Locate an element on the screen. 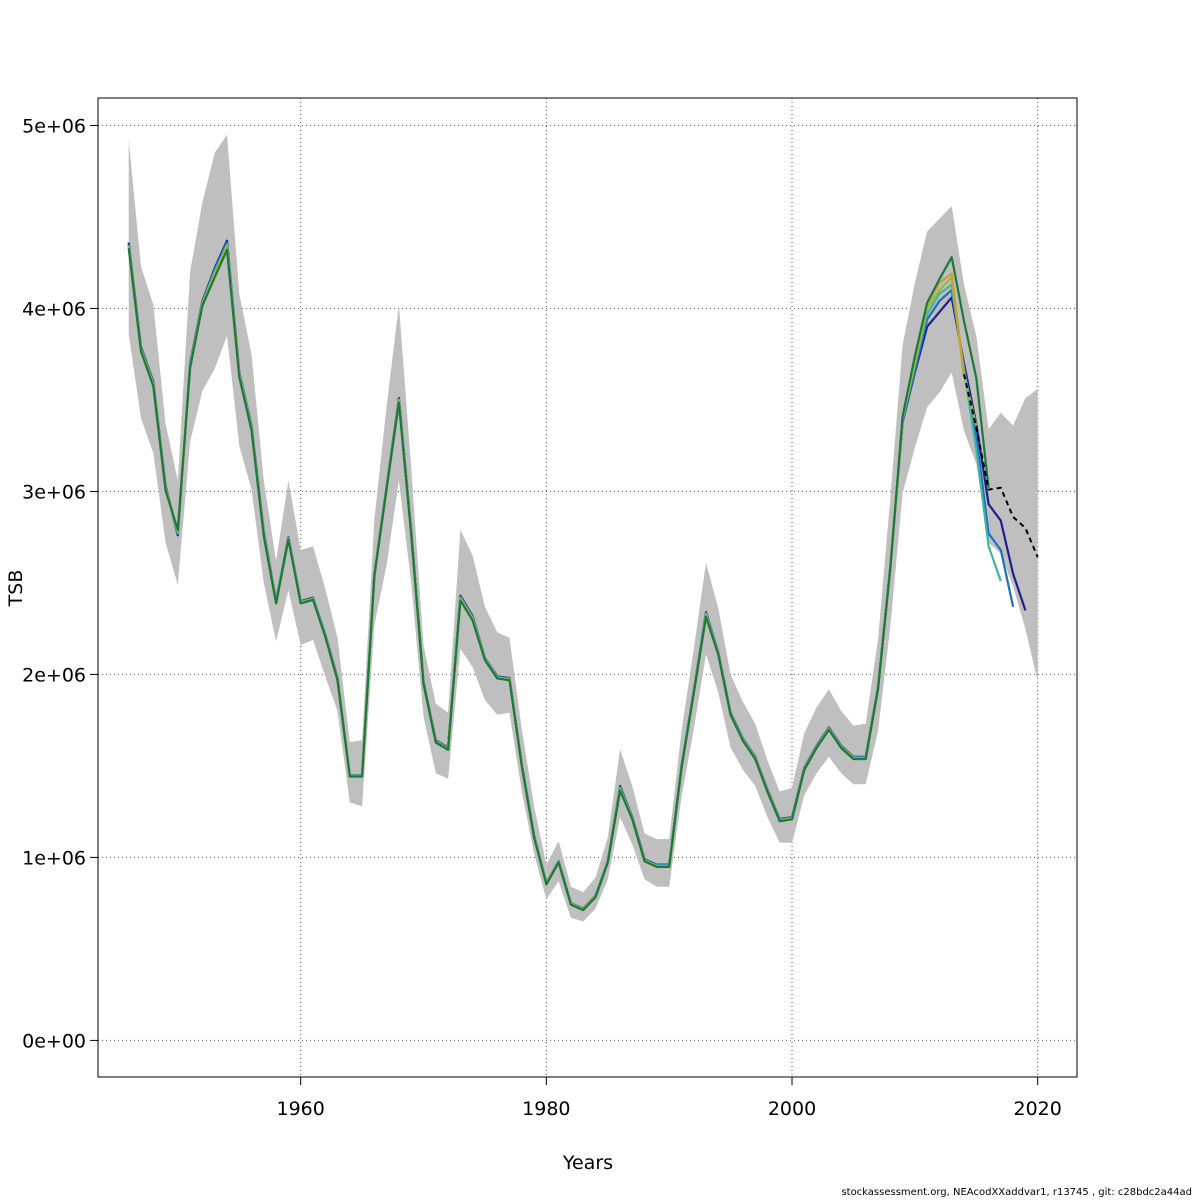 This screenshot has height=1200, width=1200. x-tick-label-2020: 2020 is located at coordinates (1038, 1109).